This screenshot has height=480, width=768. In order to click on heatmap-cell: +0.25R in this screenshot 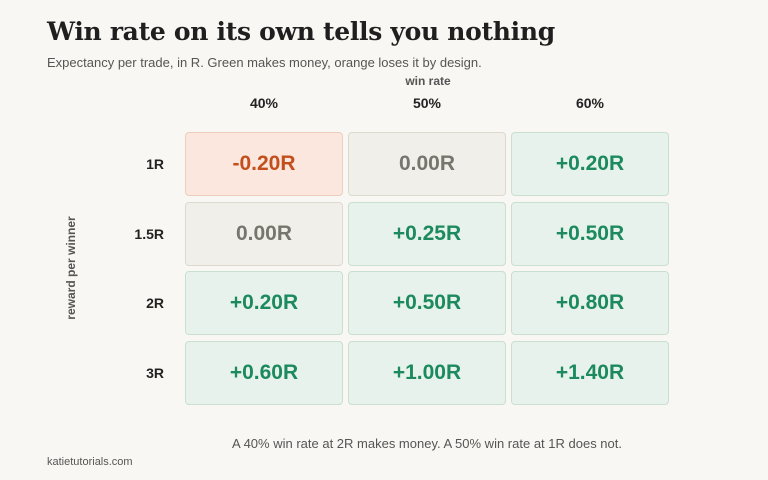, I will do `click(427, 234)`.